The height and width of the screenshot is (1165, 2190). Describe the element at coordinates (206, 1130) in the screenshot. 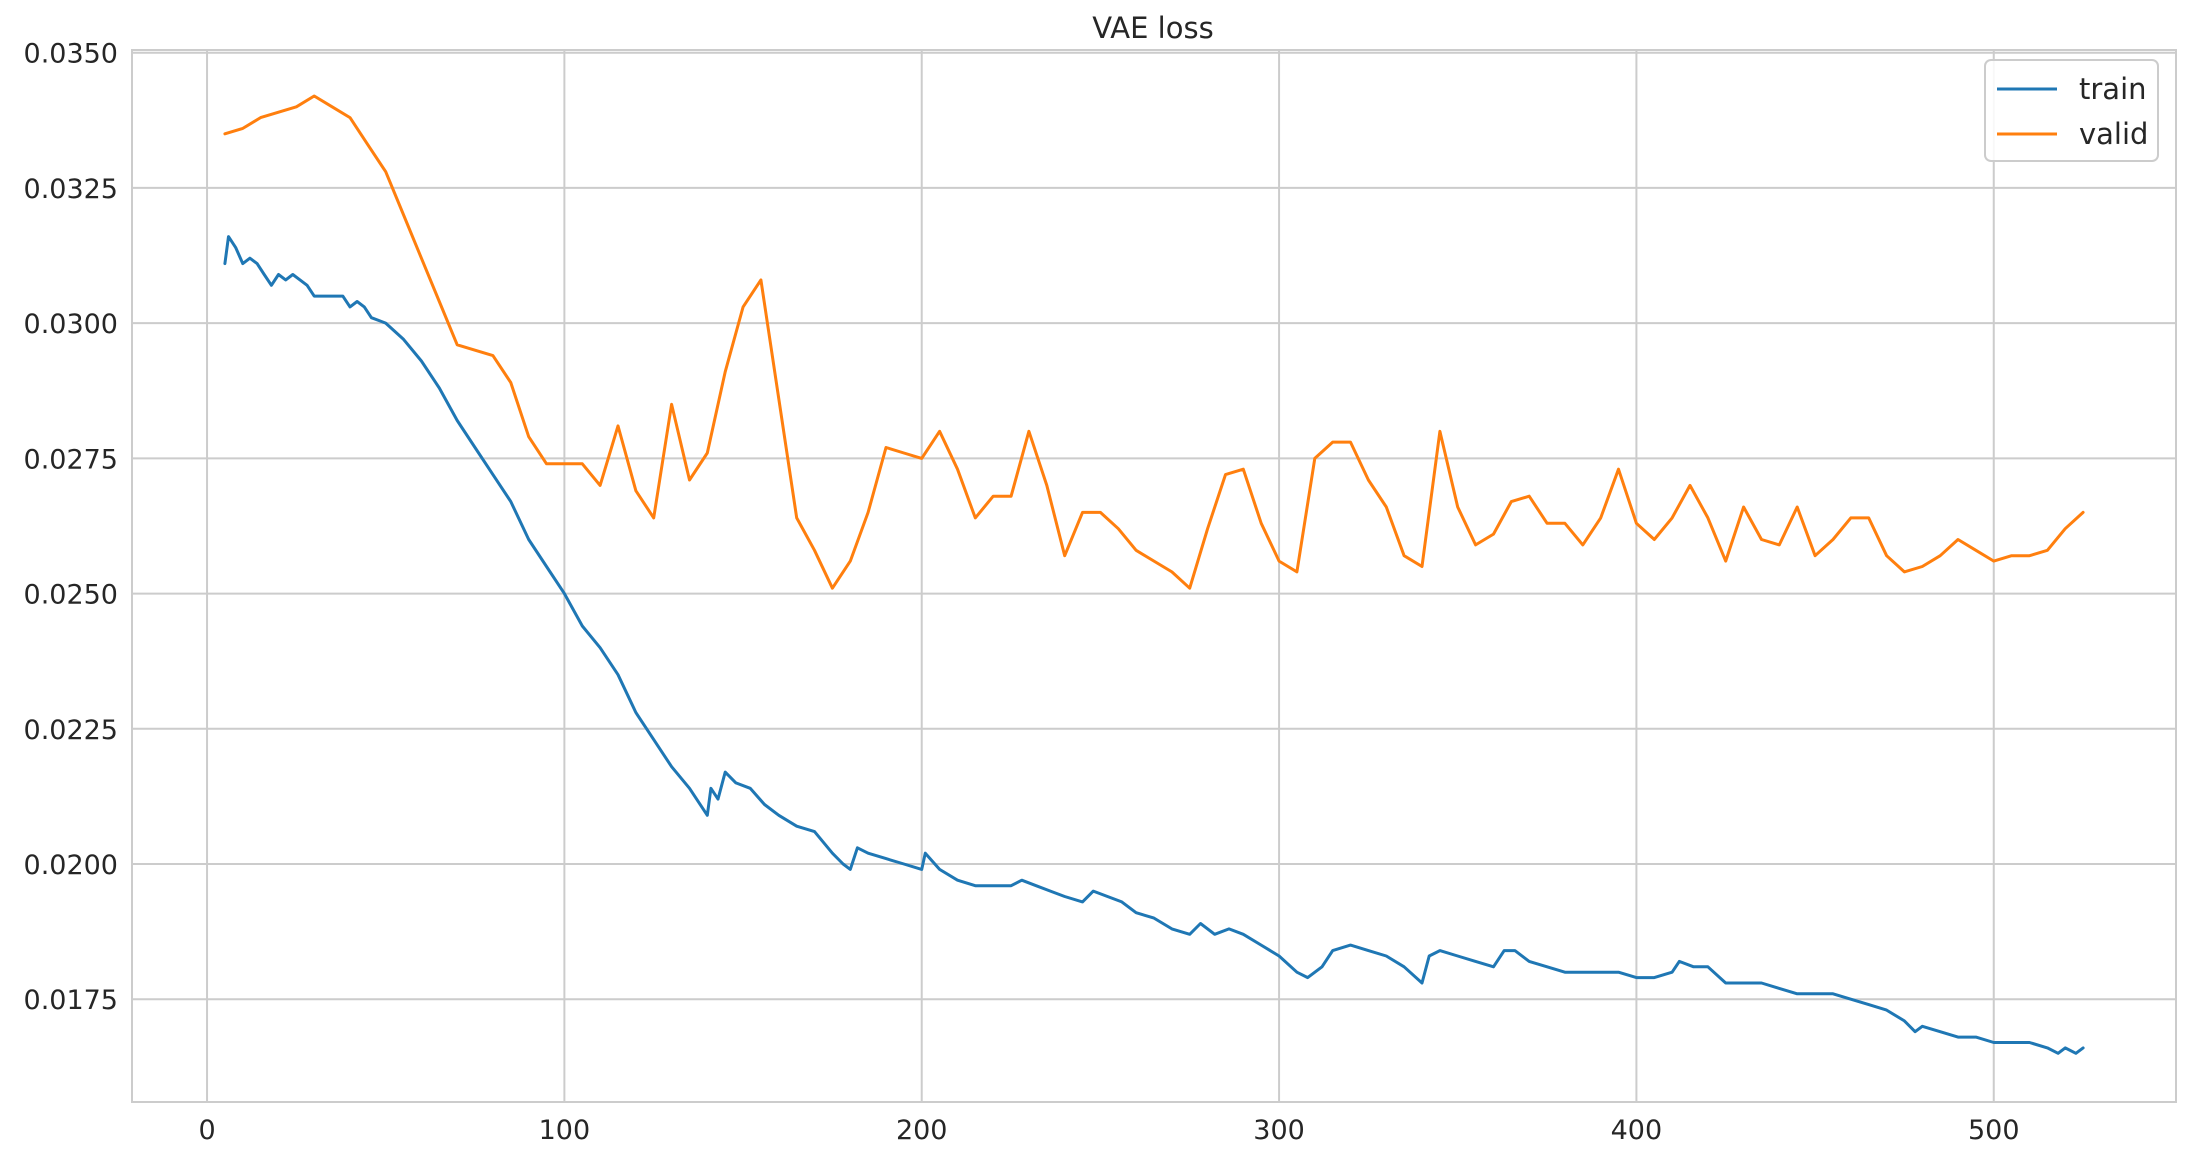

I see `x-tick-label: 0` at that location.